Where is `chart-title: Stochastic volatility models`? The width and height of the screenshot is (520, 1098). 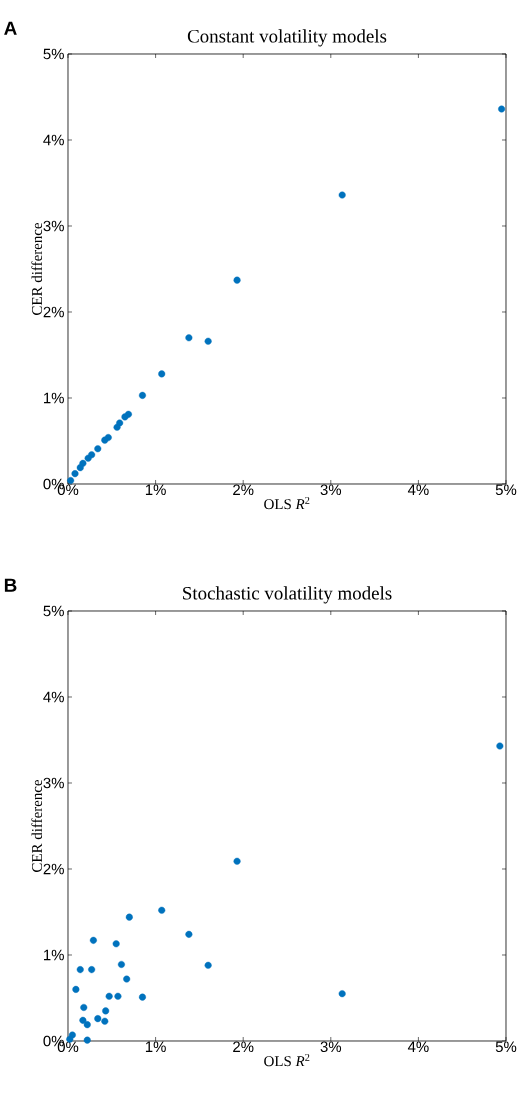 chart-title: Stochastic volatility models is located at coordinates (287, 595).